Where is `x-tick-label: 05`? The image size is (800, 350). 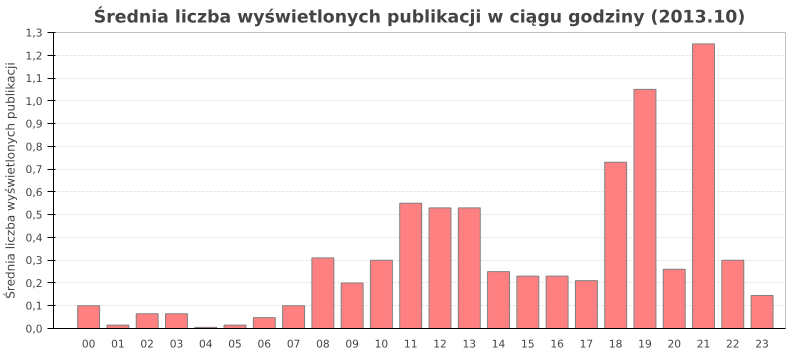 x-tick-label: 05 is located at coordinates (235, 344).